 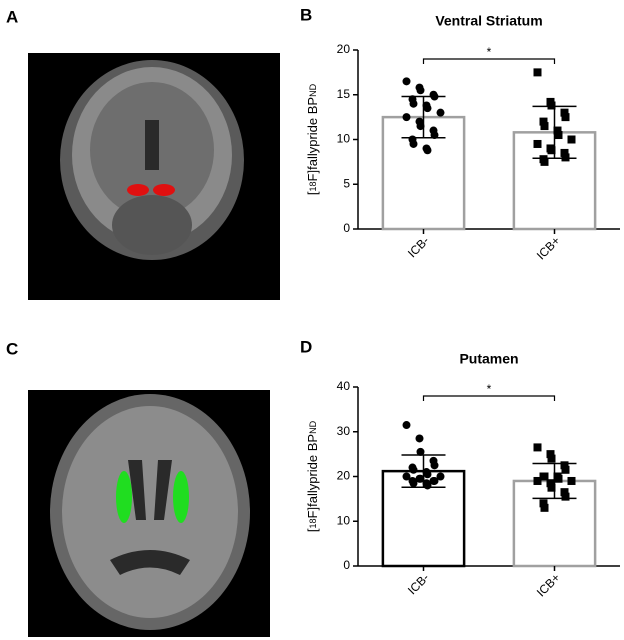 What do you see at coordinates (344, 386) in the screenshot?
I see `y-tick-label: 40` at bounding box center [344, 386].